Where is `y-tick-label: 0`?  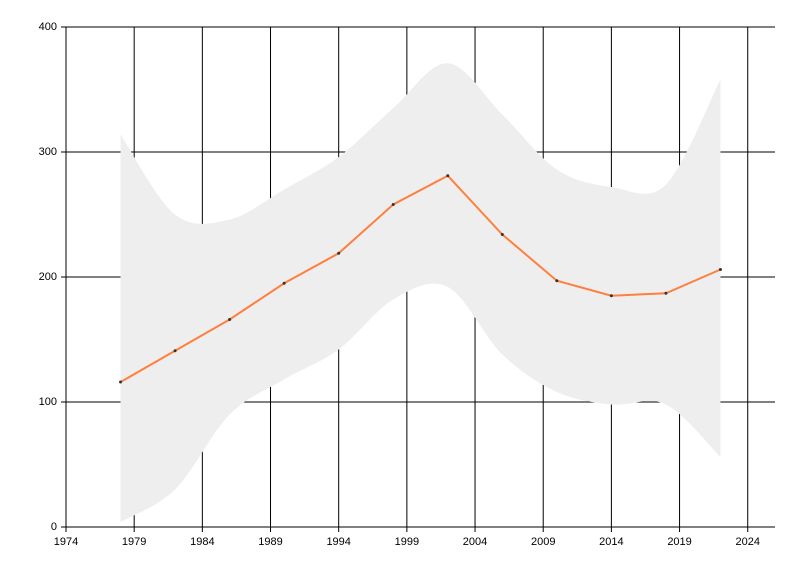
y-tick-label: 0 is located at coordinates (54, 527).